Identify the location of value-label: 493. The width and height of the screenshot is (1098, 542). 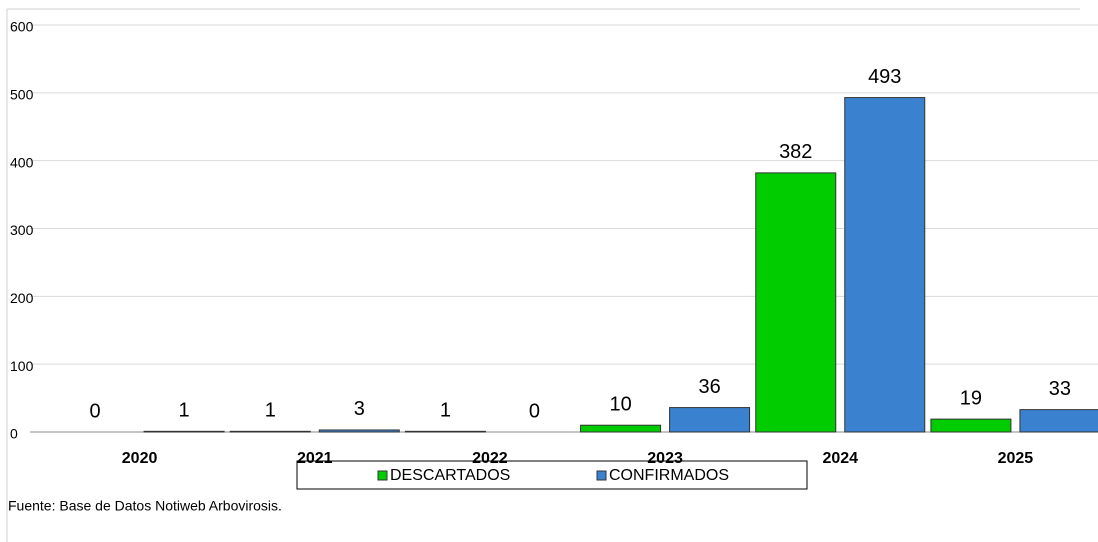
(884, 77).